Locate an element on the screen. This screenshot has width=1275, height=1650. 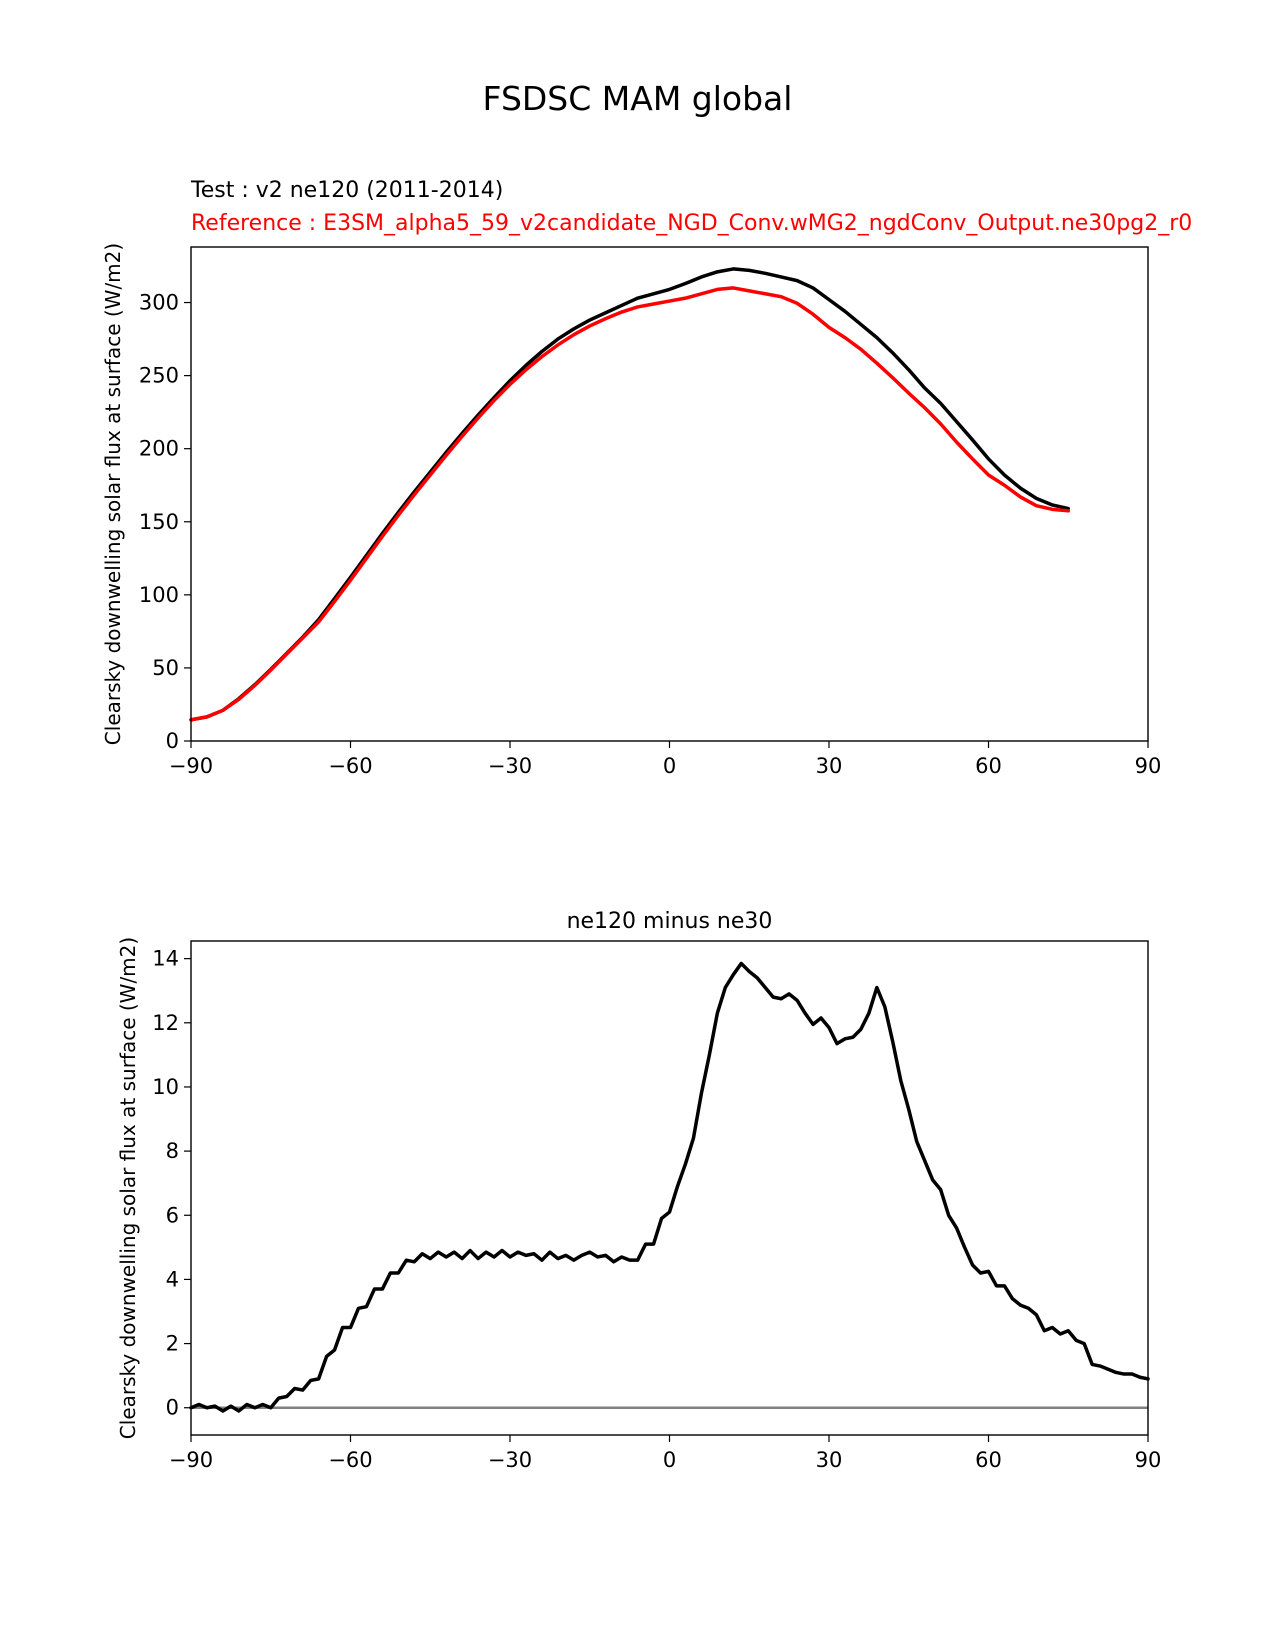
top-panel-y-tick-label: 150 is located at coordinates (159, 522).